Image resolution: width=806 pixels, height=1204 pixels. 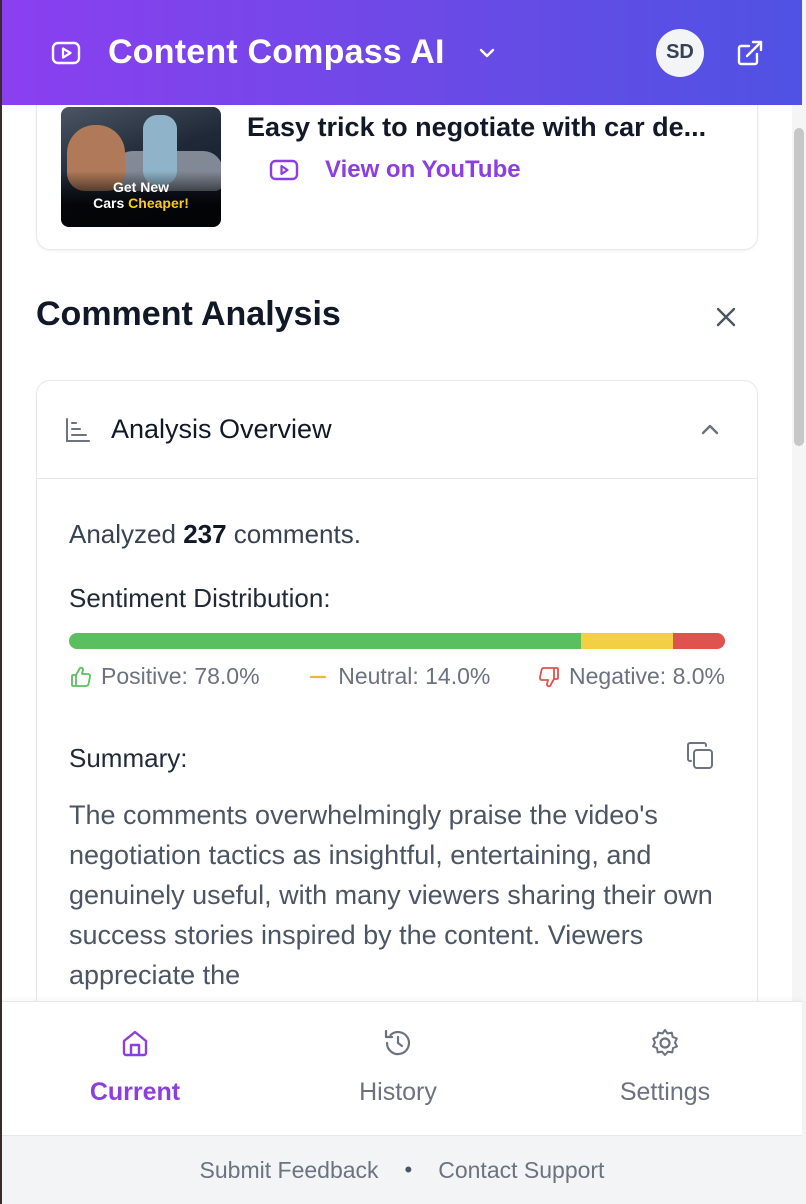 I want to click on sentiment-bar-positive, so click(x=325, y=641).